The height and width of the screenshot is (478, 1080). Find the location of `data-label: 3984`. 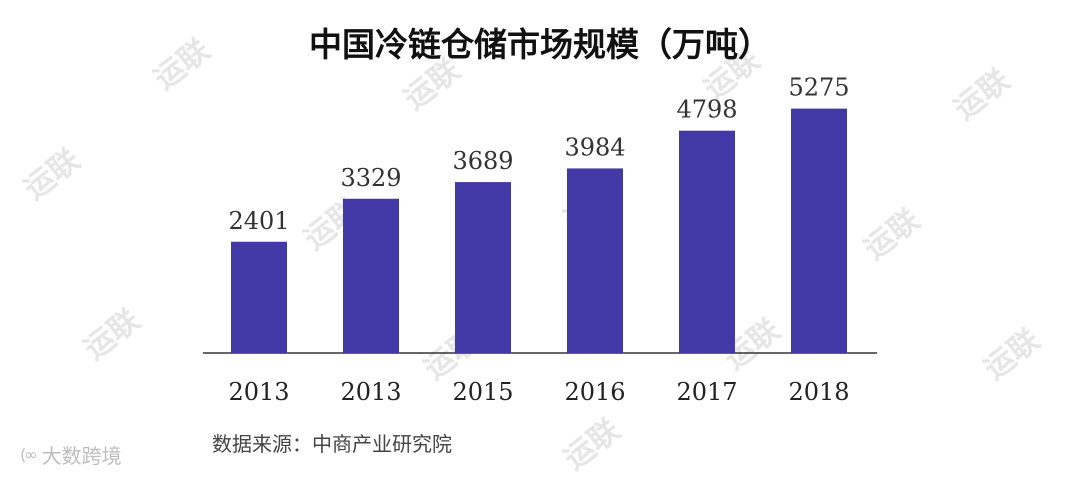

data-label: 3984 is located at coordinates (594, 147).